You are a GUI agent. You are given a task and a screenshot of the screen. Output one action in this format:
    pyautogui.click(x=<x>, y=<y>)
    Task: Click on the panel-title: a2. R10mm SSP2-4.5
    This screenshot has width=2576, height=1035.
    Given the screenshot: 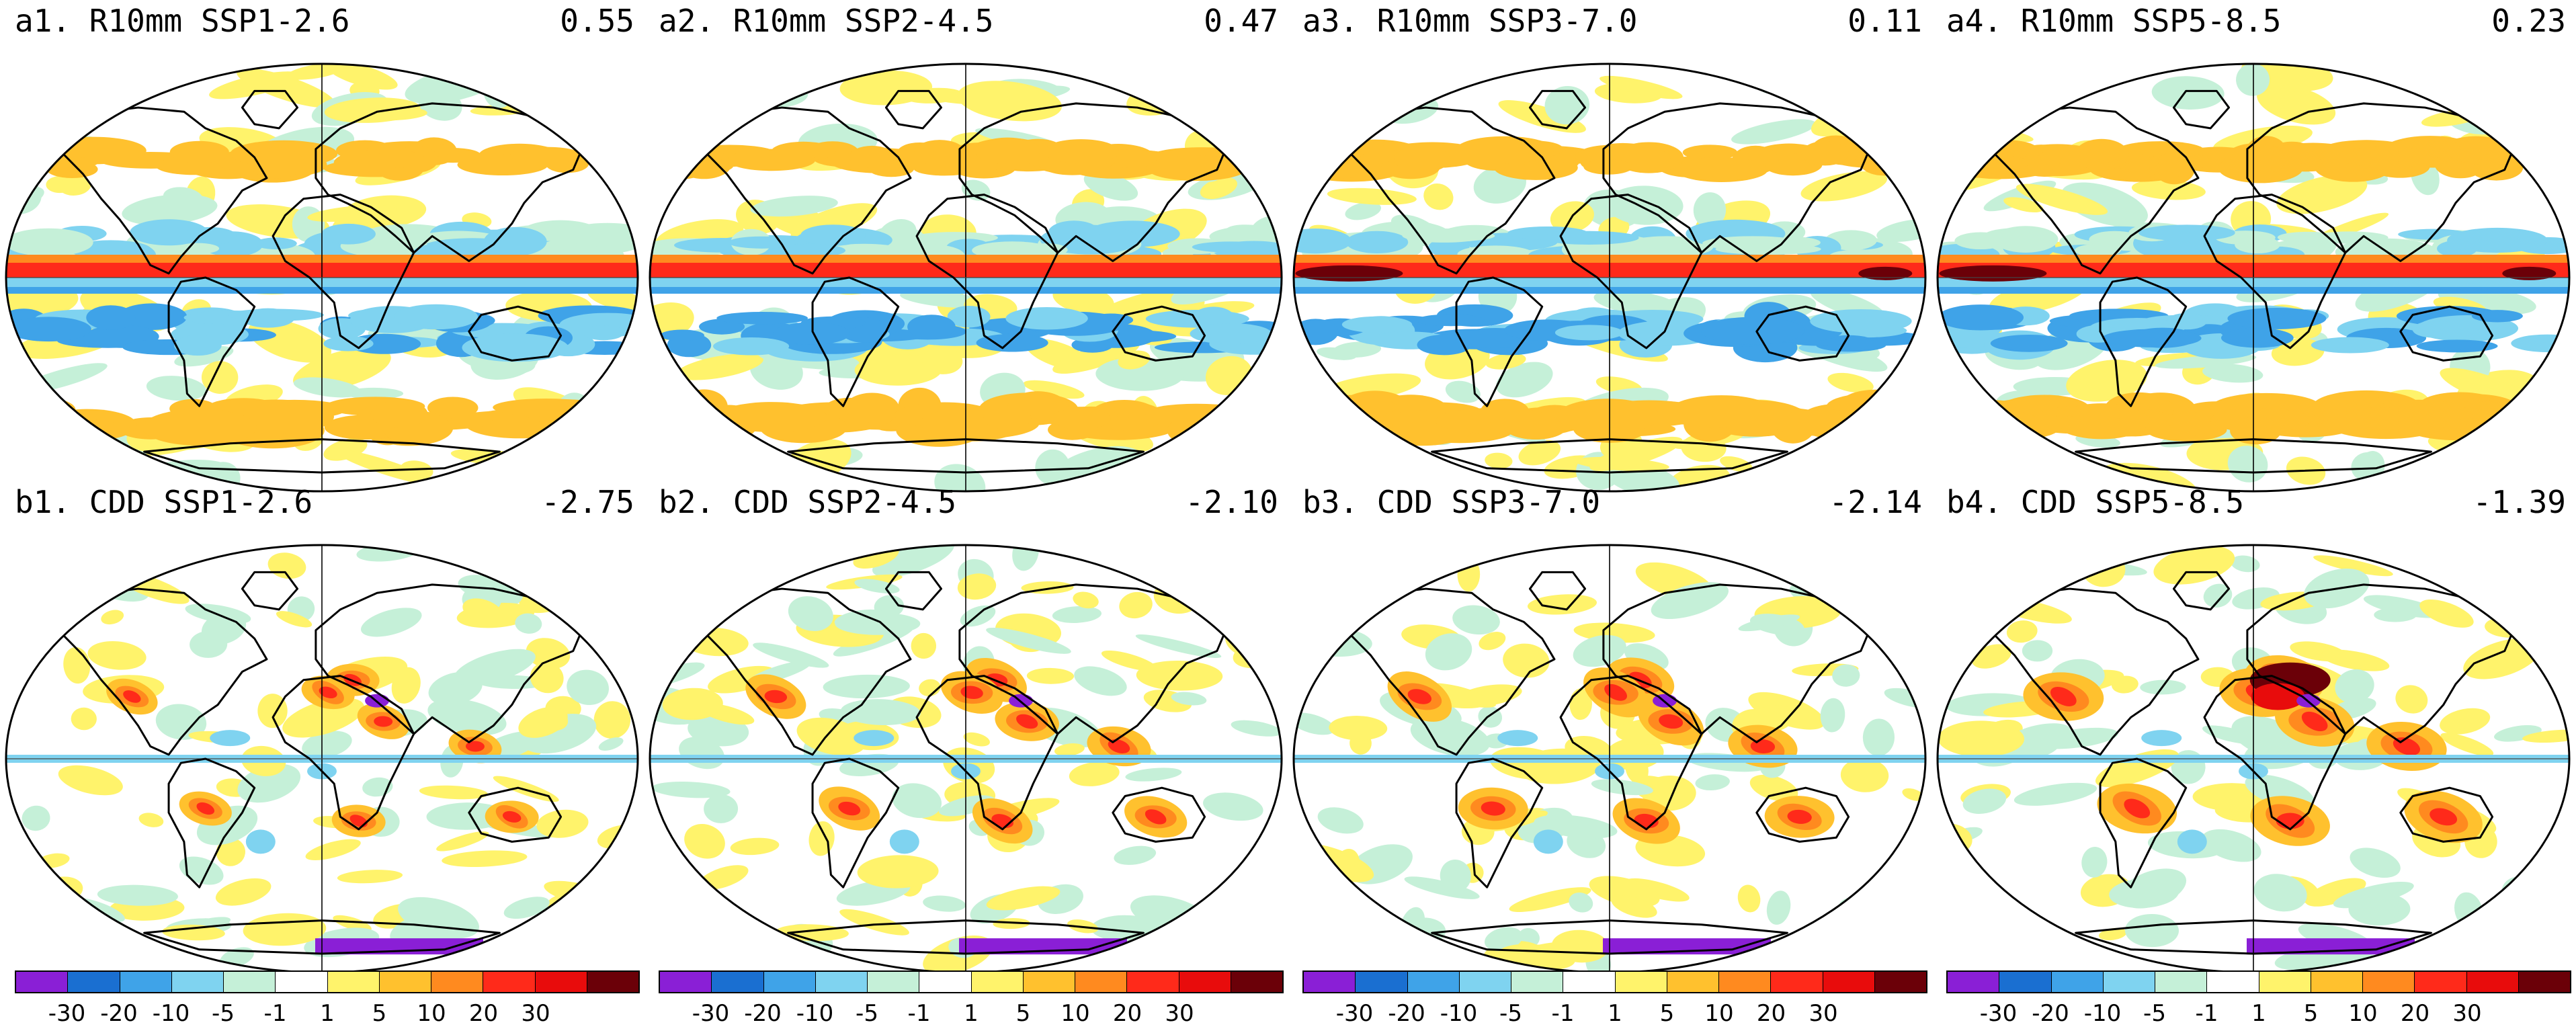 What is the action you would take?
    pyautogui.click(x=826, y=21)
    